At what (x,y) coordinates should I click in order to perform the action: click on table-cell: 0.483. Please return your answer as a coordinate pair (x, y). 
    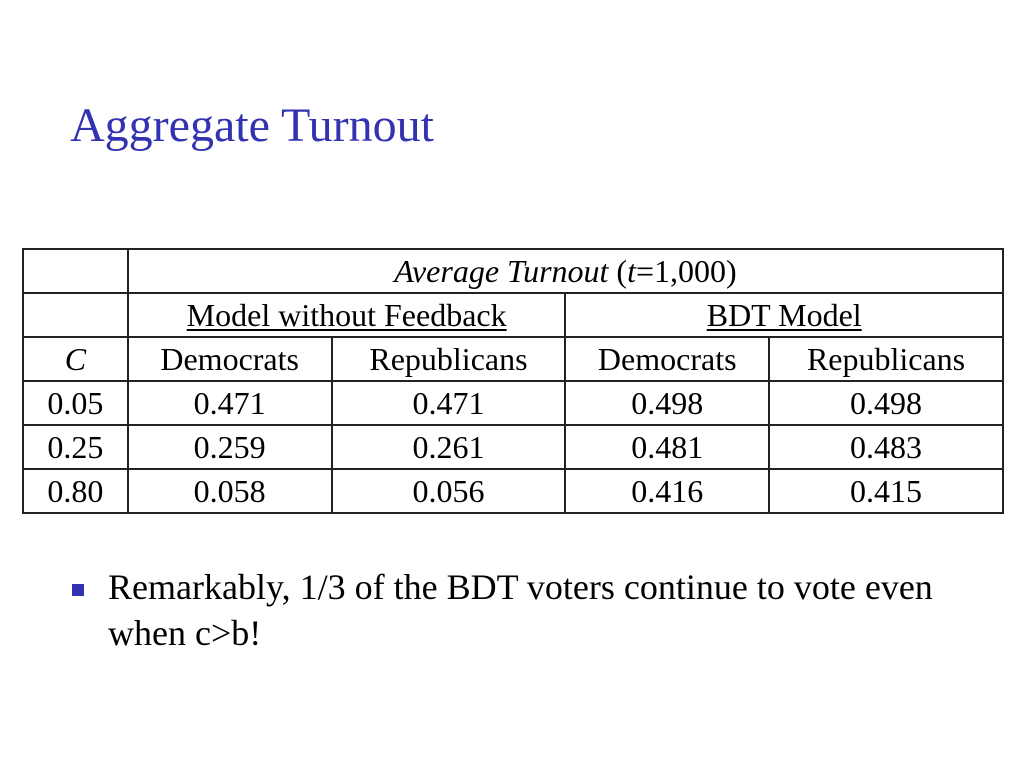
    Looking at the image, I should click on (886, 447).